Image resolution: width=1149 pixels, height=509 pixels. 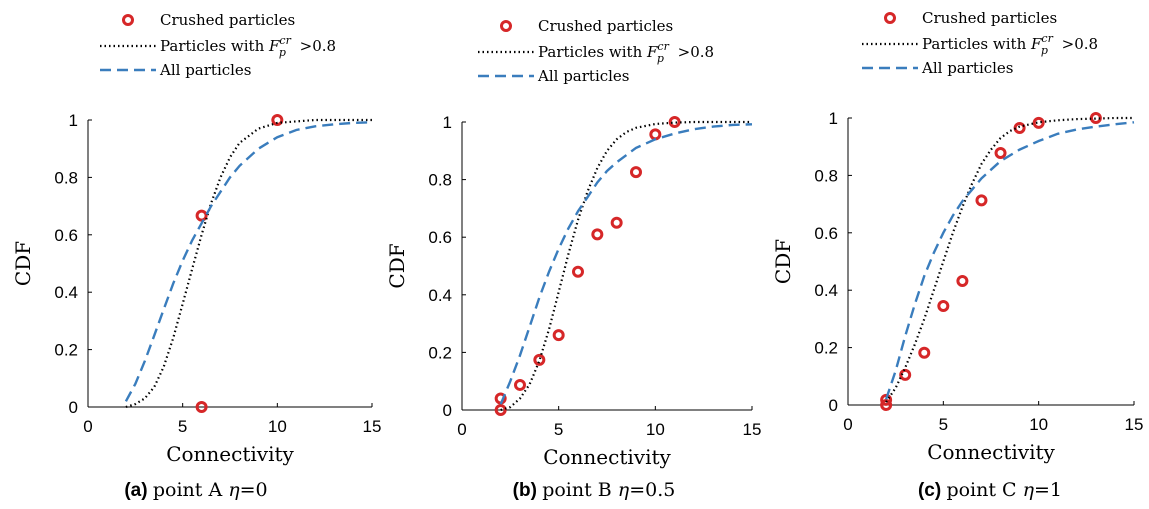 I want to click on panel-caption: (a) point A η=0, so click(x=195, y=490).